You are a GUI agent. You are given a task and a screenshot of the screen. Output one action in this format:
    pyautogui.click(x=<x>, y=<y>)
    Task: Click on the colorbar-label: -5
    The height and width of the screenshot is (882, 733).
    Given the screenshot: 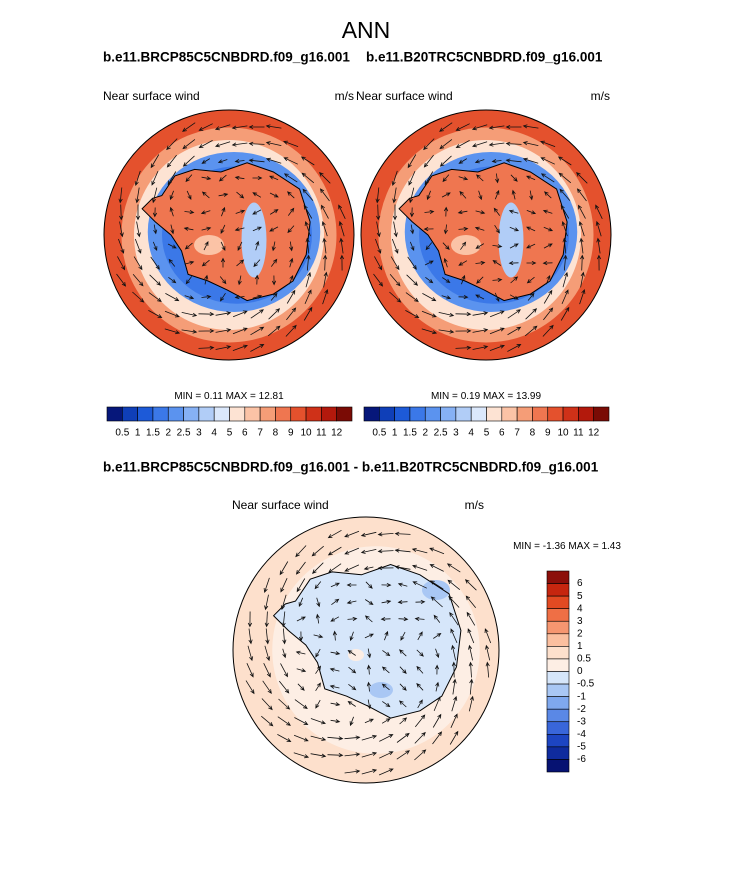 What is the action you would take?
    pyautogui.click(x=581, y=747)
    